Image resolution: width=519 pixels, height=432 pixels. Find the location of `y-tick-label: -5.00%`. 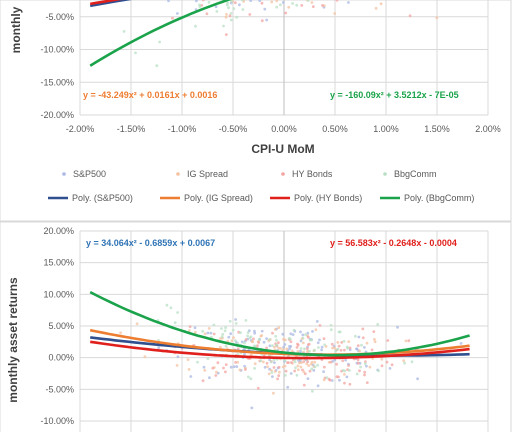

y-tick-label: -5.00% is located at coordinates (59, 389).